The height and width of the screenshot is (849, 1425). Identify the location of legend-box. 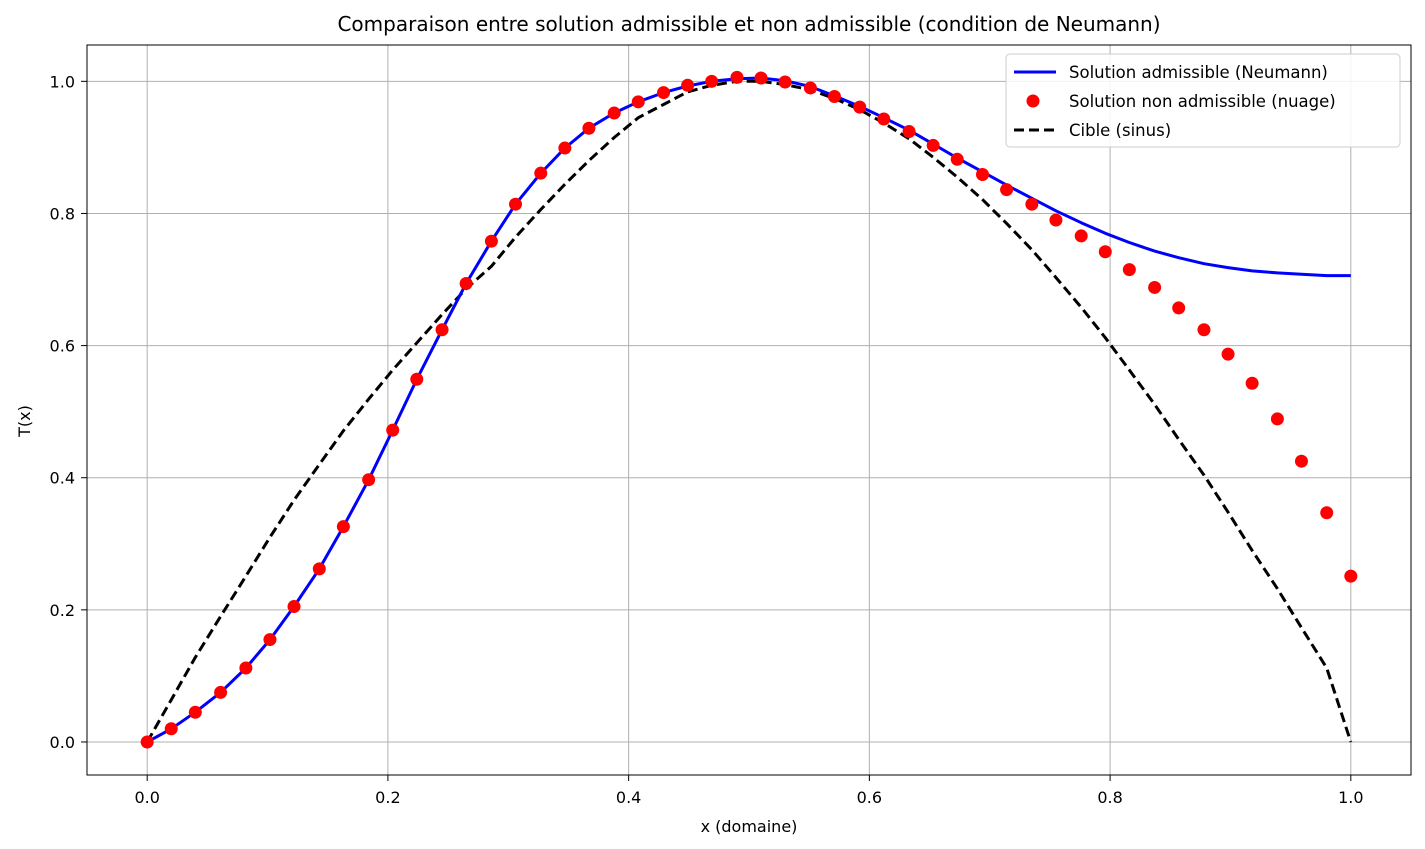
(1203, 100).